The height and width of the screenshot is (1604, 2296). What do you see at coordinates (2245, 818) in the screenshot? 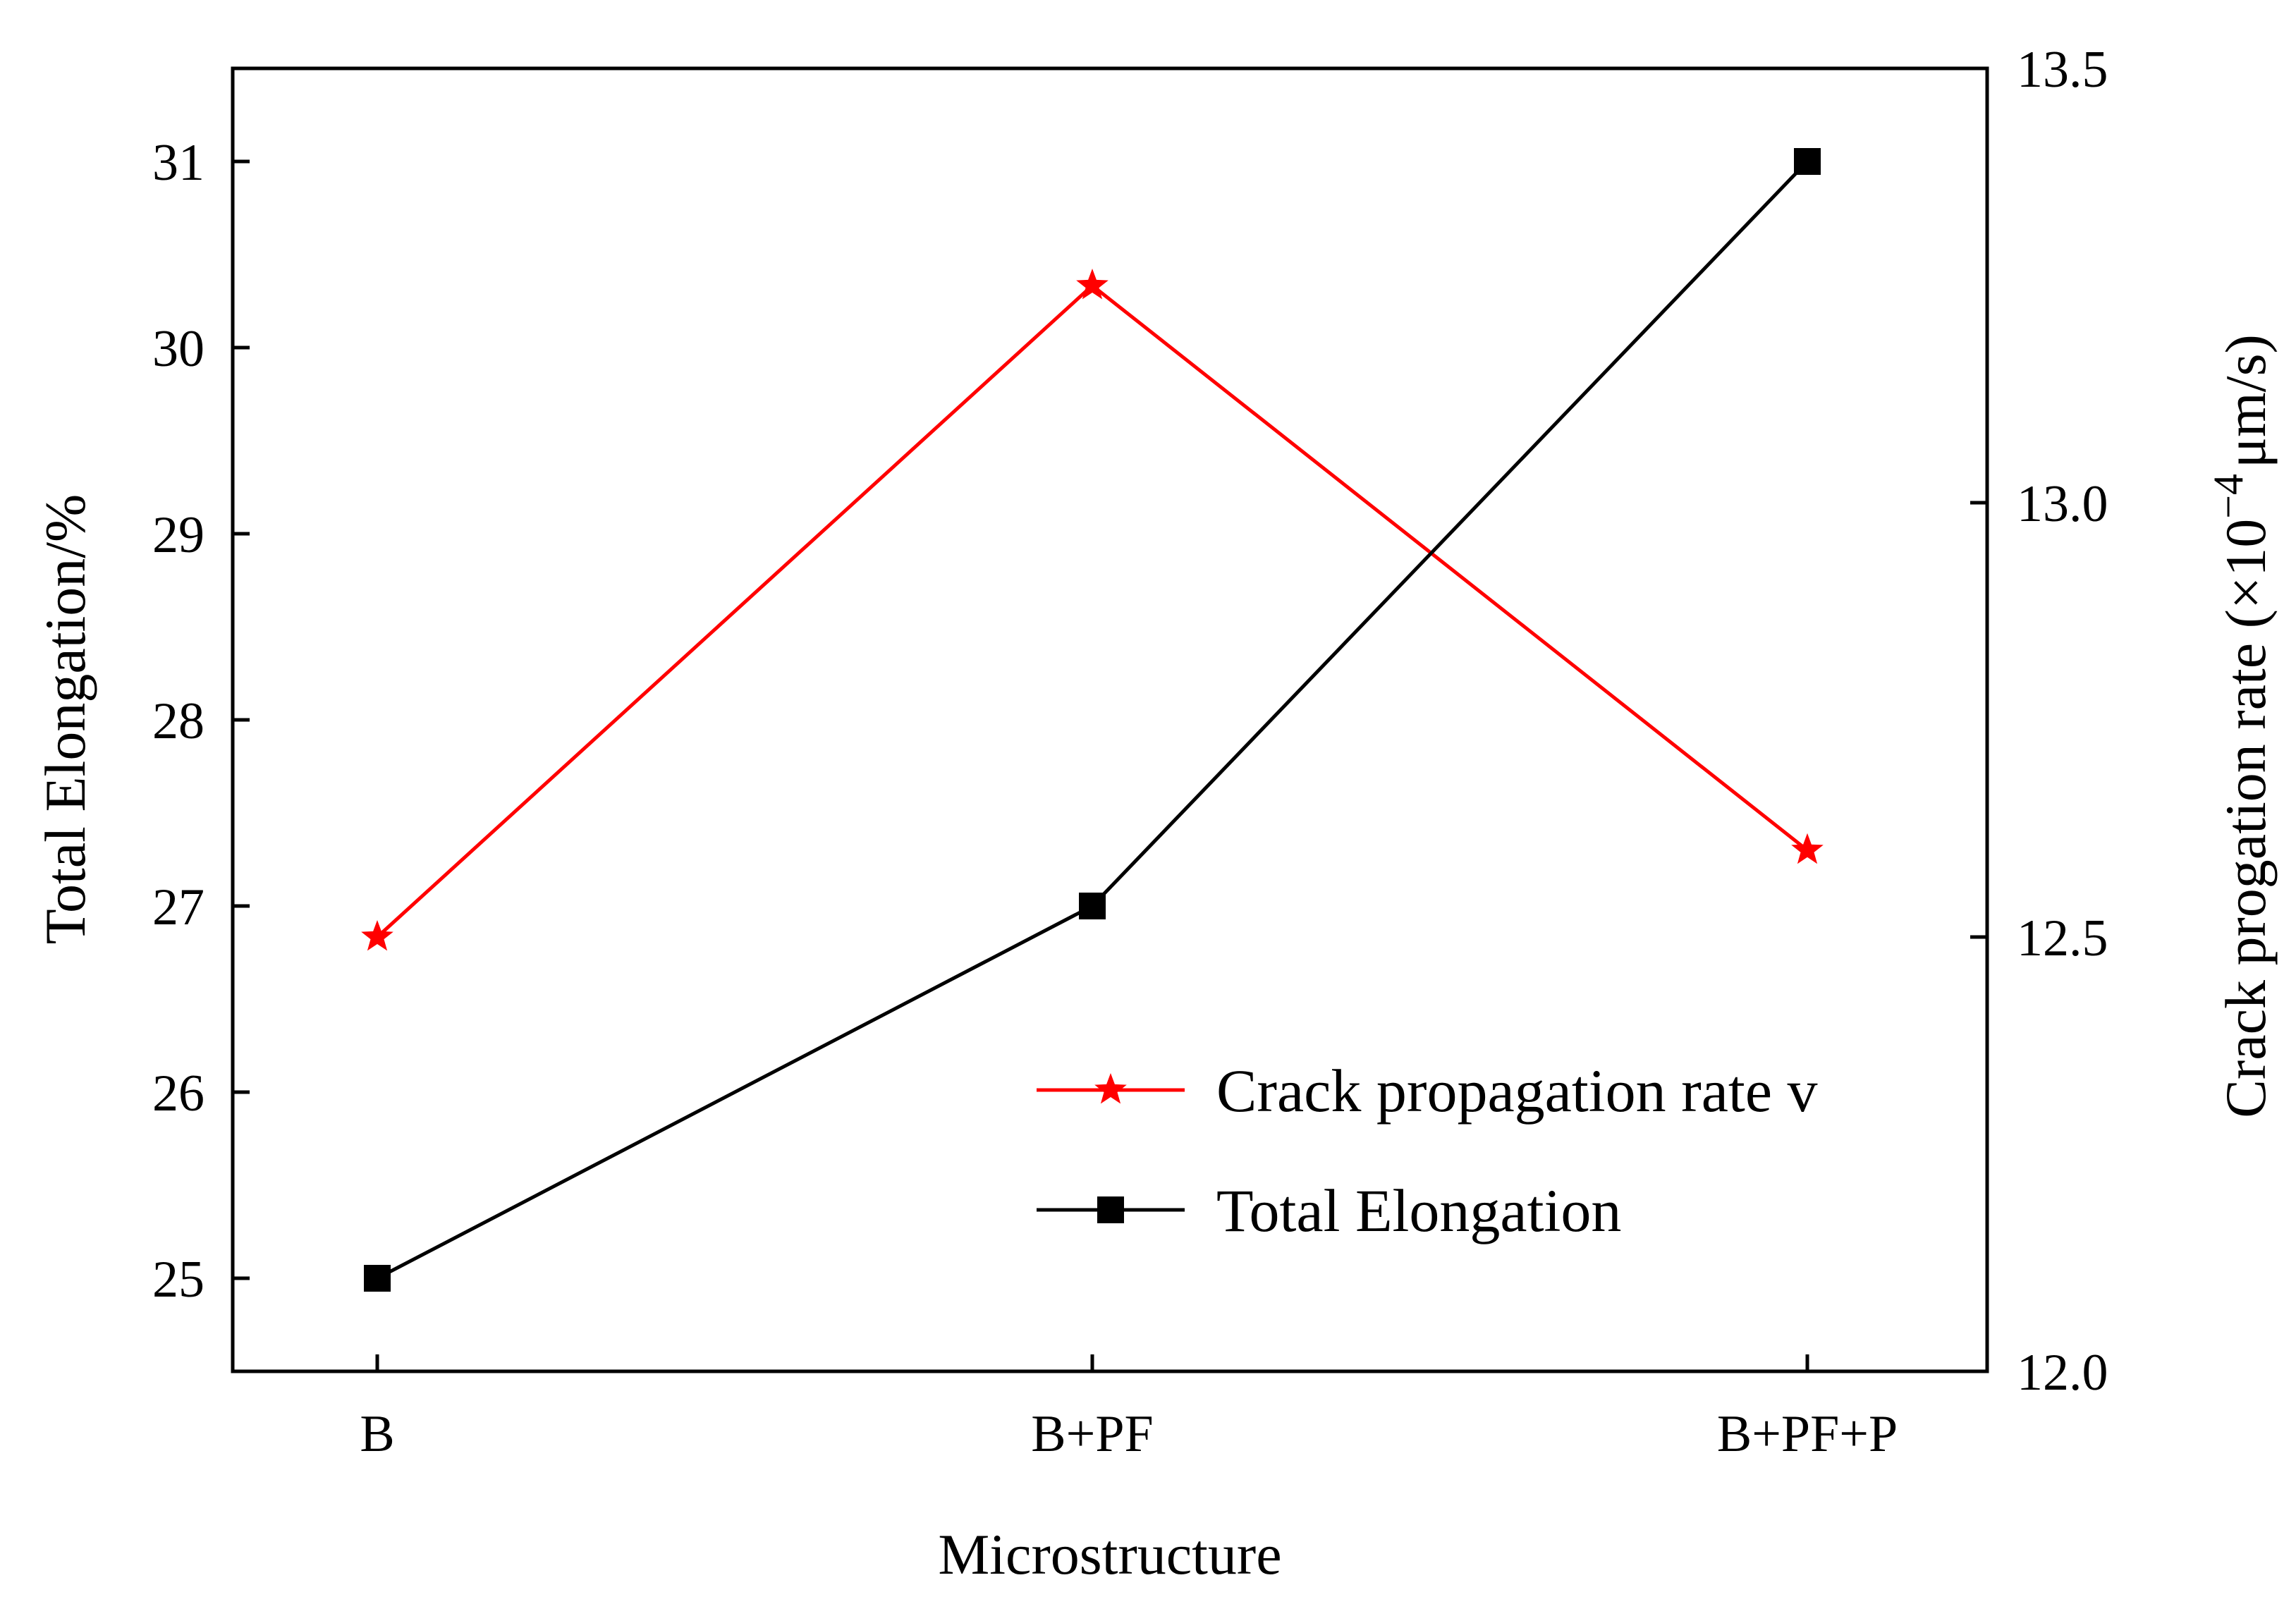
I see `y-axis-right-title-prefix: Crack progation rate (×10` at bounding box center [2245, 818].